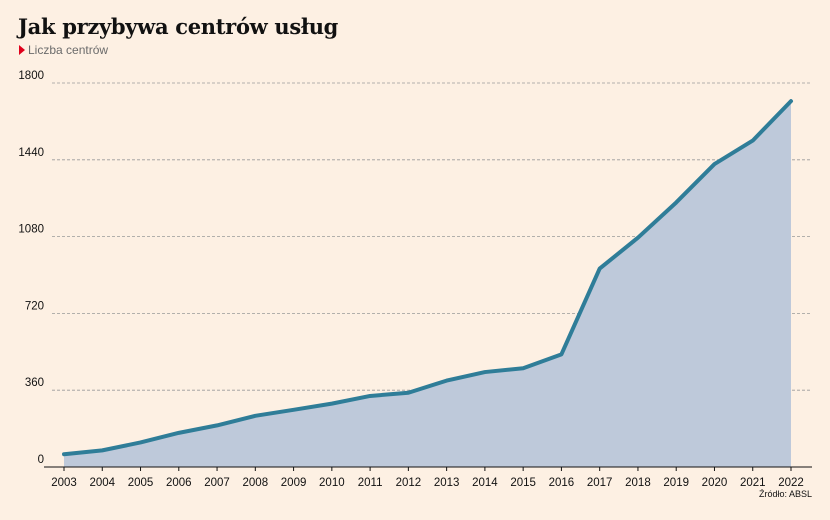  What do you see at coordinates (68, 50) in the screenshot?
I see `chart-subtitle: Liczba centrów` at bounding box center [68, 50].